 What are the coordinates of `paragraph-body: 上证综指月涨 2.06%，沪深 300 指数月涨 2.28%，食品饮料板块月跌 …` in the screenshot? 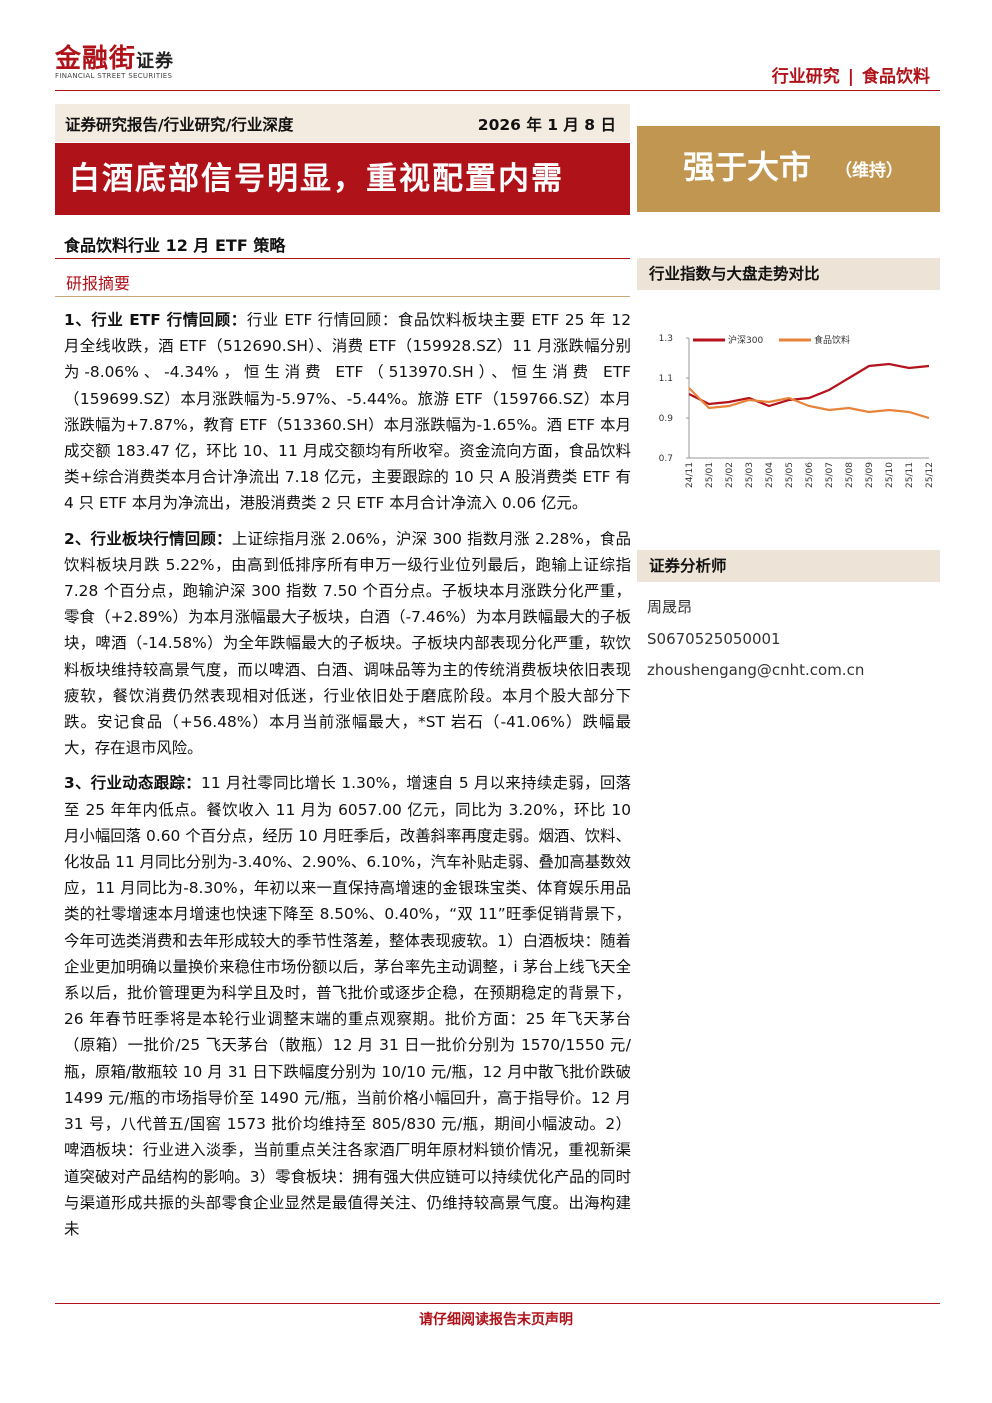 It's located at (347, 643).